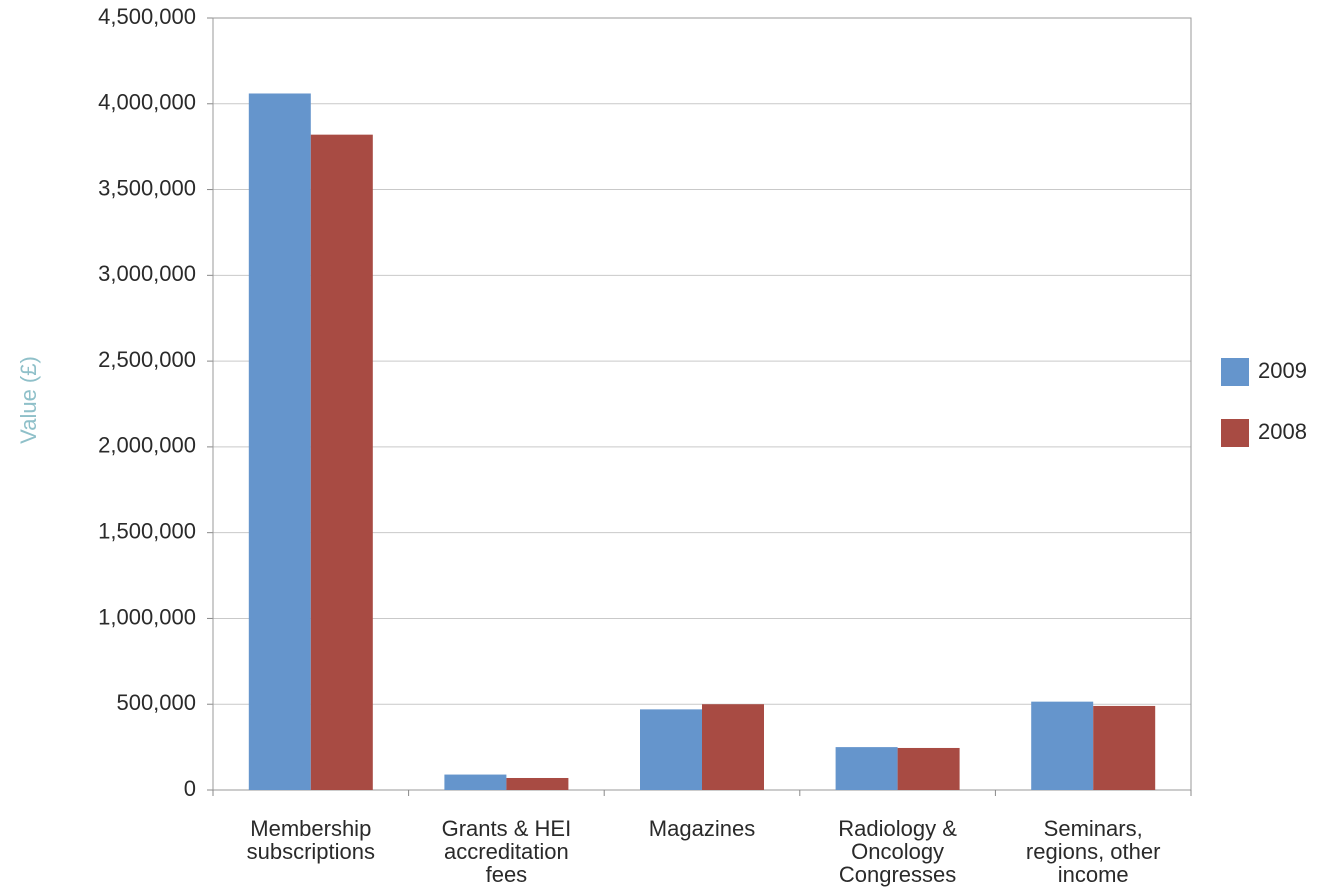 The width and height of the screenshot is (1336, 890). I want to click on y-tick-label: 1,000,000, so click(147, 616).